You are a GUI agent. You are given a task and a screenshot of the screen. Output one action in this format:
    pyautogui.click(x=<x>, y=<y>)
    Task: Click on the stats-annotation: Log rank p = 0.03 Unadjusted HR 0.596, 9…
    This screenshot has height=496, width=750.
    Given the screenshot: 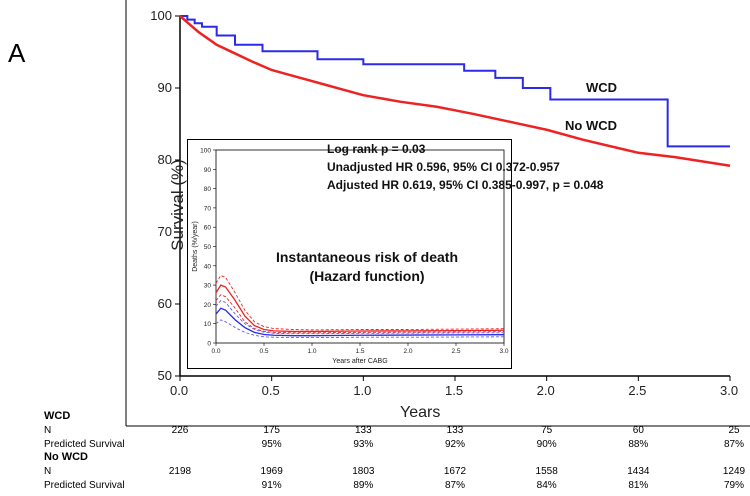 What is the action you would take?
    pyautogui.click(x=465, y=167)
    